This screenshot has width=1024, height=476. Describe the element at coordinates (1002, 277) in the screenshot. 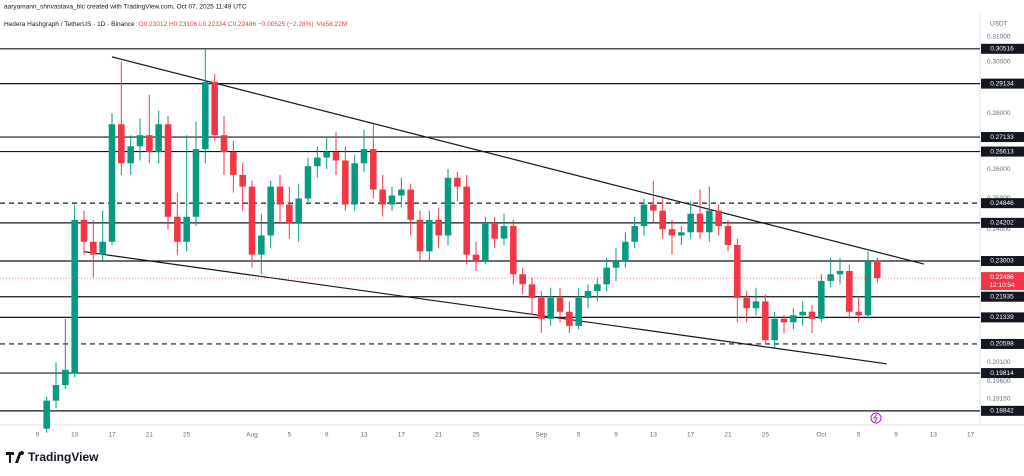

I see `last-price-label: 0.22486` at that location.